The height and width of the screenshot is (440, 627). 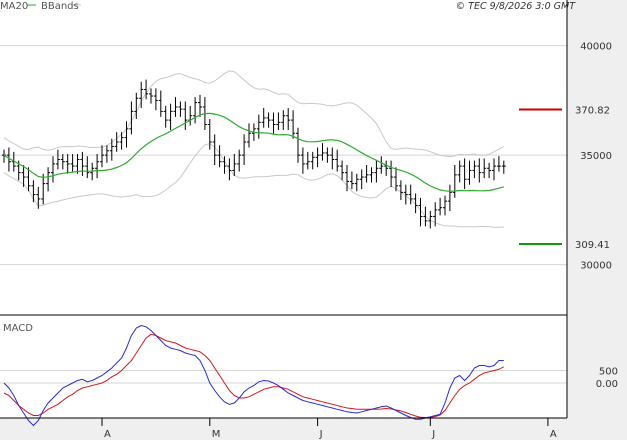 What do you see at coordinates (564, 178) in the screenshot?
I see `levels-layer: 370.82 309.41` at bounding box center [564, 178].